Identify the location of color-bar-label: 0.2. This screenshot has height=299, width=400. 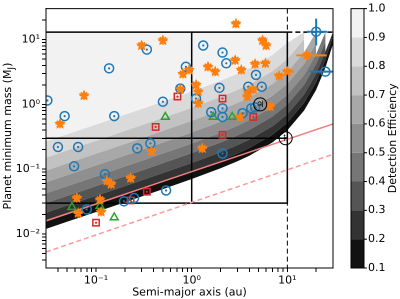
(377, 239).